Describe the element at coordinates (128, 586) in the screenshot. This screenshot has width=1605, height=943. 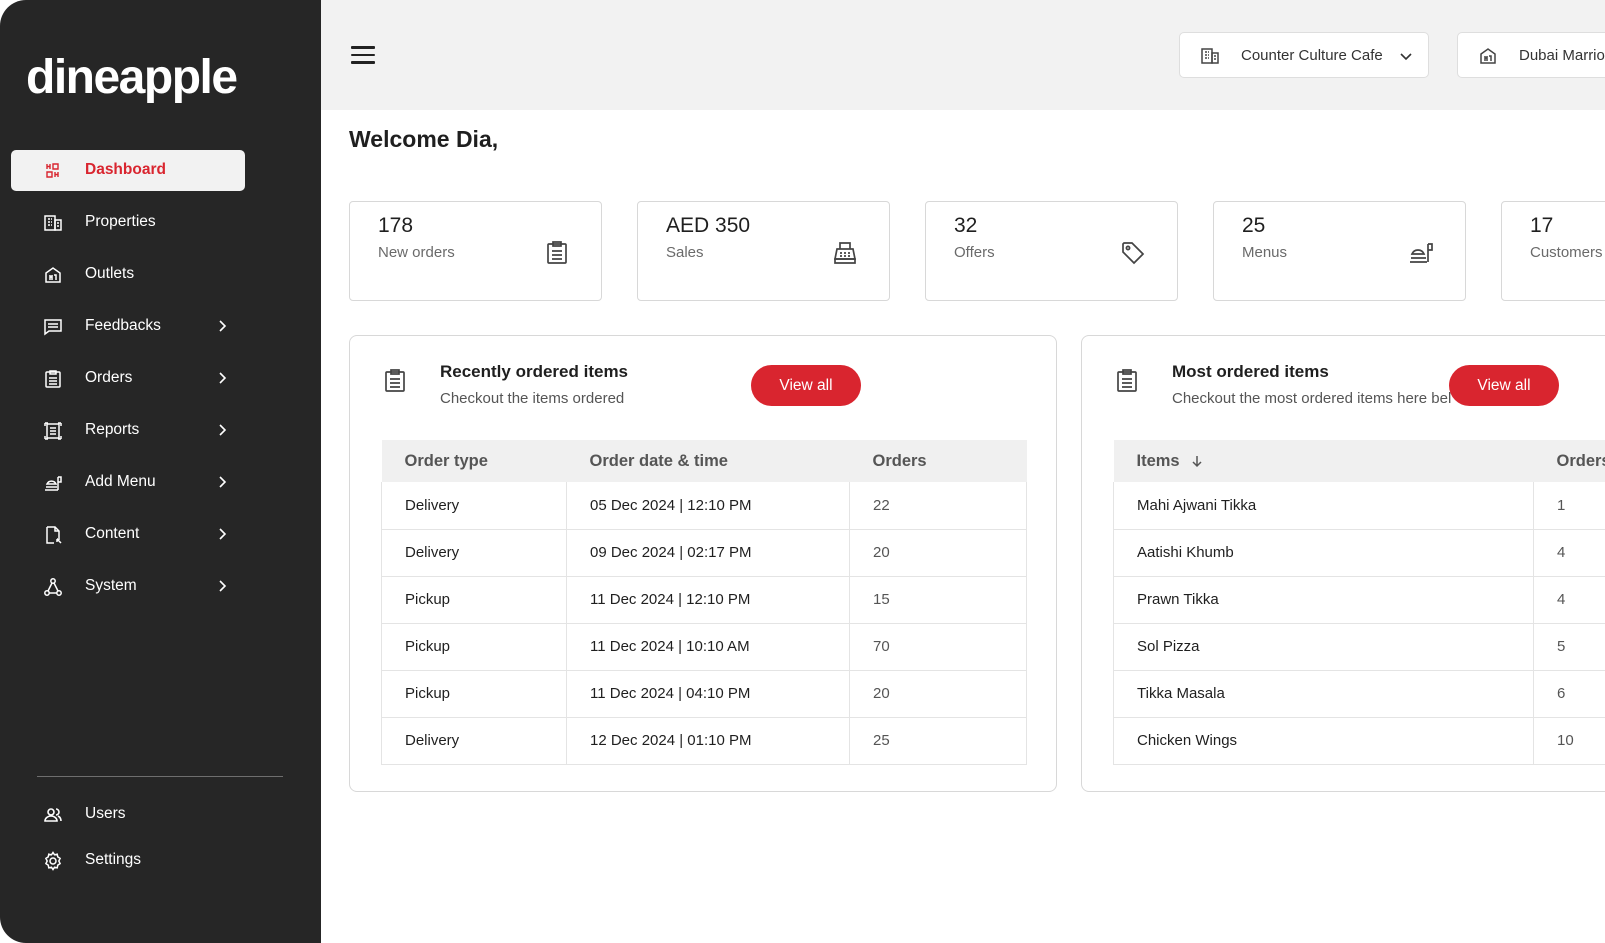
I see `sidebar-item-system: System` at that location.